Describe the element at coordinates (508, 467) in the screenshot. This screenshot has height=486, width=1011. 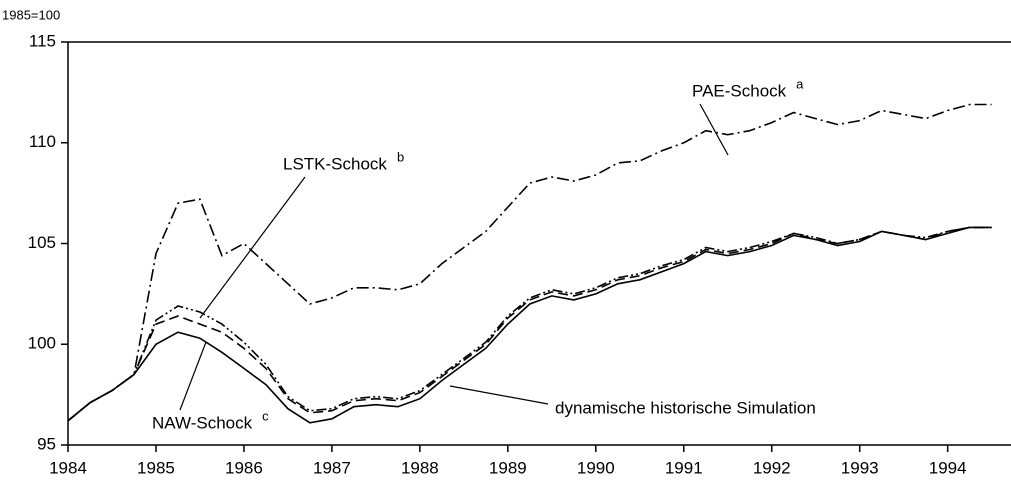
I see `x-tick-label: 1989` at that location.